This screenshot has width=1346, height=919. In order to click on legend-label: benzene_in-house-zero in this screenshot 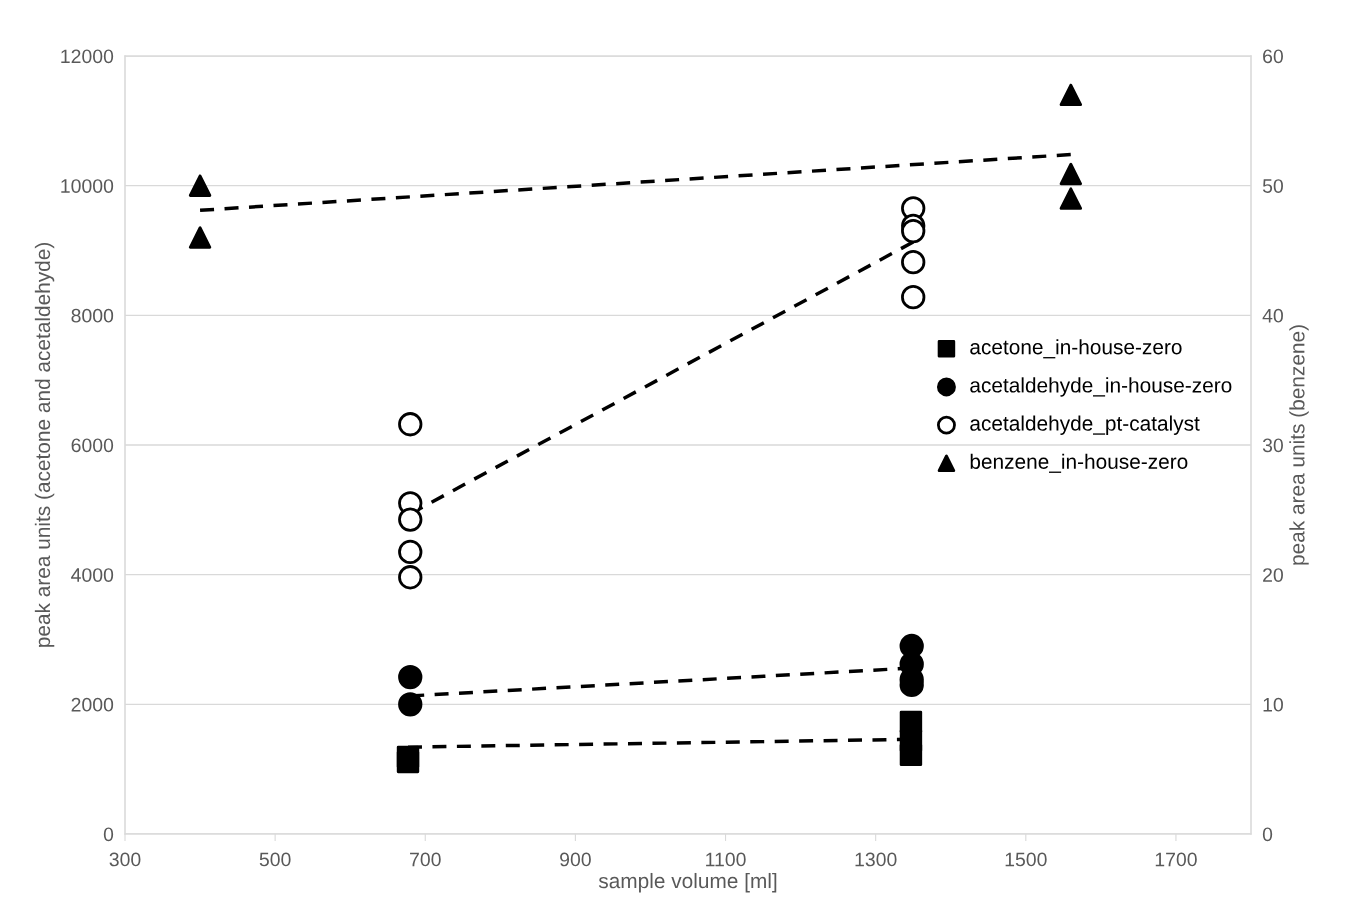, I will do `click(1079, 463)`.